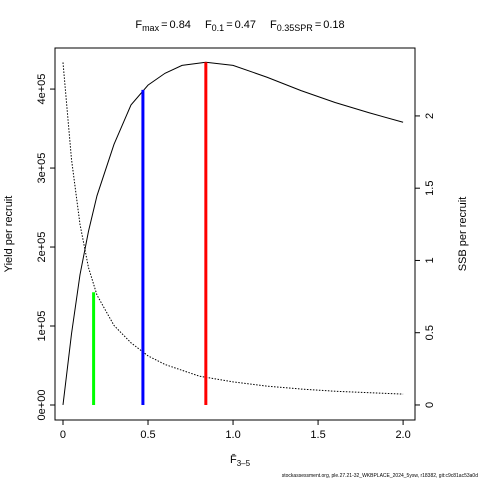 This screenshot has width=480, height=480. I want to click on y-tick-label: 2e+05, so click(42, 247).